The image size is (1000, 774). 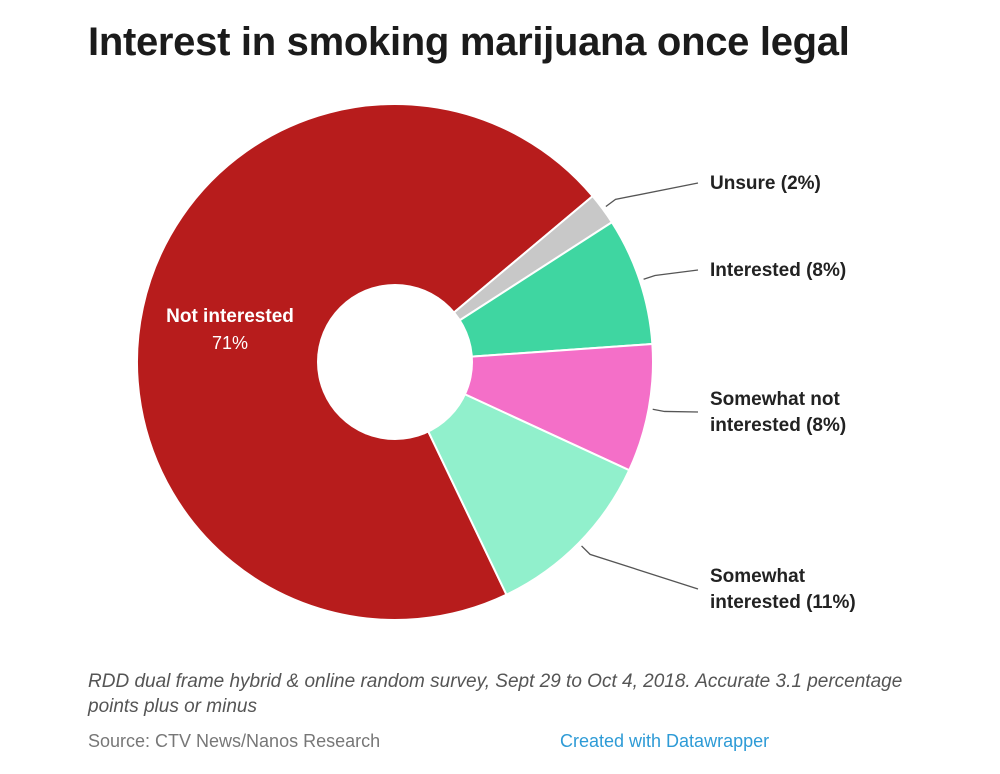 What do you see at coordinates (778, 412) in the screenshot?
I see `slice-label-somewhat-not-interested: Somewhat not interested (8%)` at bounding box center [778, 412].